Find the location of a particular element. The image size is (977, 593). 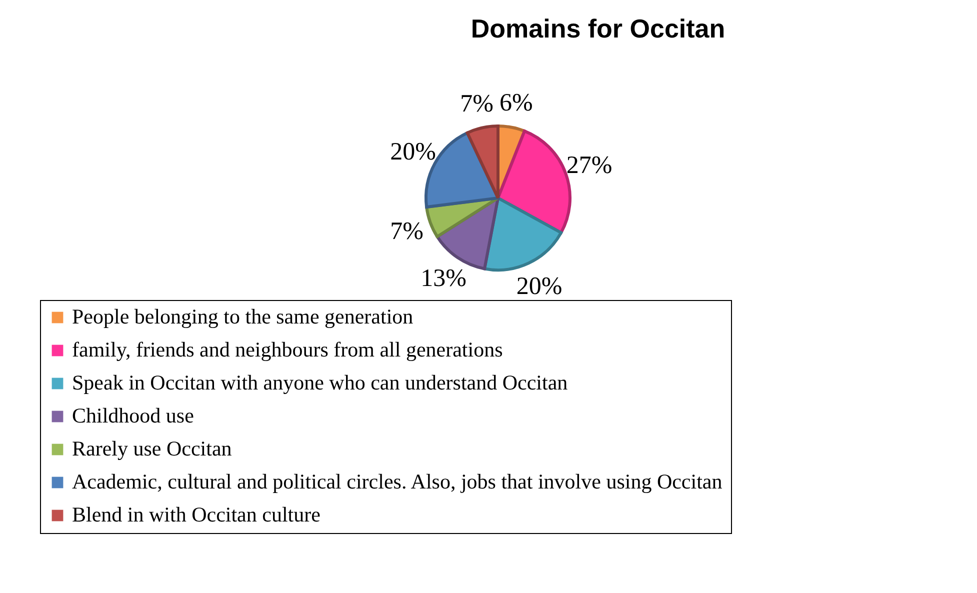

chart-title: Domains for Occitan is located at coordinates (598, 29).